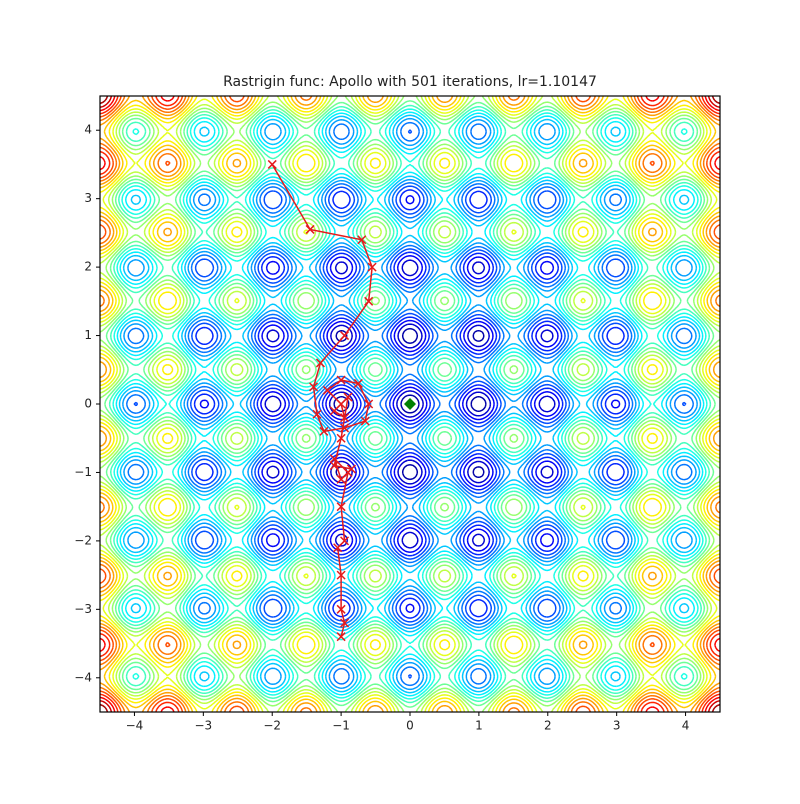 The height and width of the screenshot is (804, 800). I want to click on x-tick-label: −2, so click(272, 726).